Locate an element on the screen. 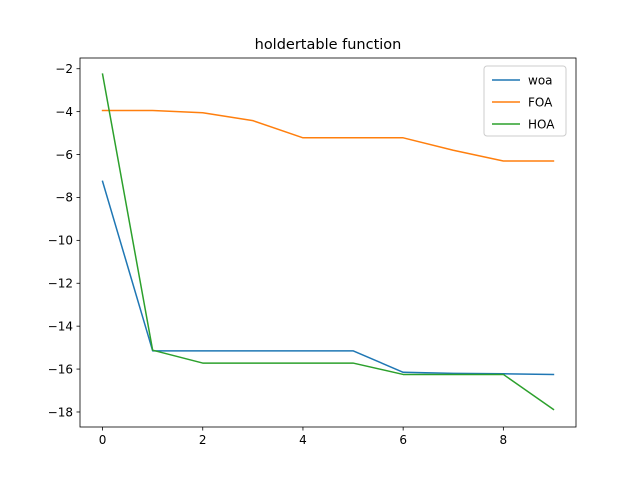  legend-label-FOA: FOA is located at coordinates (540, 102).